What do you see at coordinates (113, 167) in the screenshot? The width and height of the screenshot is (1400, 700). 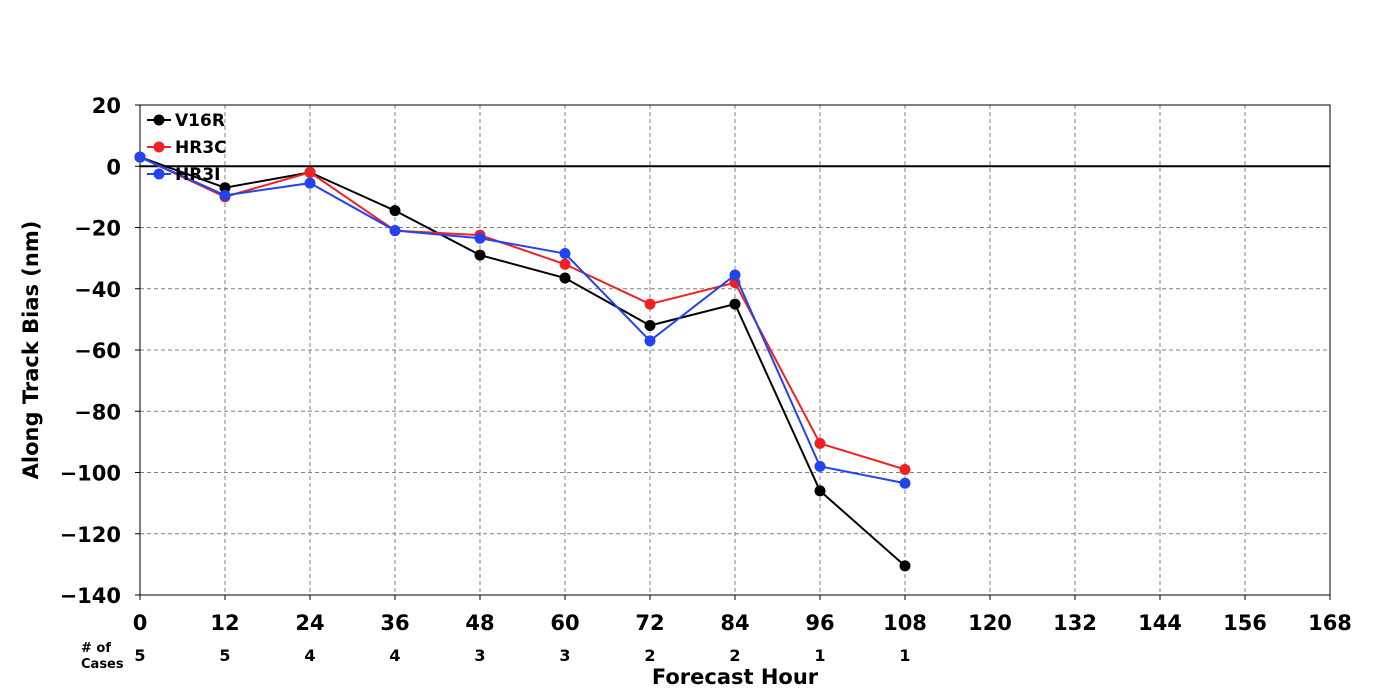 I see `y-tick-label: 0` at bounding box center [113, 167].